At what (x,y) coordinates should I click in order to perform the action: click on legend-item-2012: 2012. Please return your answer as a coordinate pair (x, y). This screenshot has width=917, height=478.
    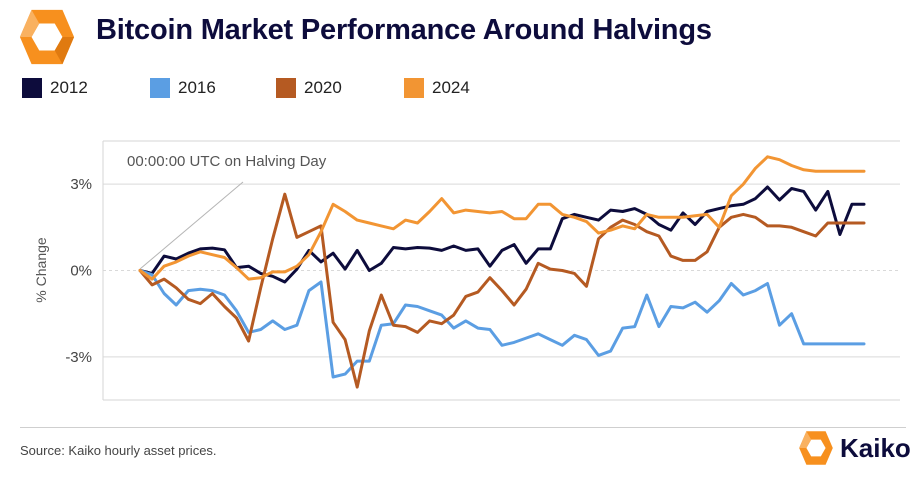
    Looking at the image, I should click on (55, 88).